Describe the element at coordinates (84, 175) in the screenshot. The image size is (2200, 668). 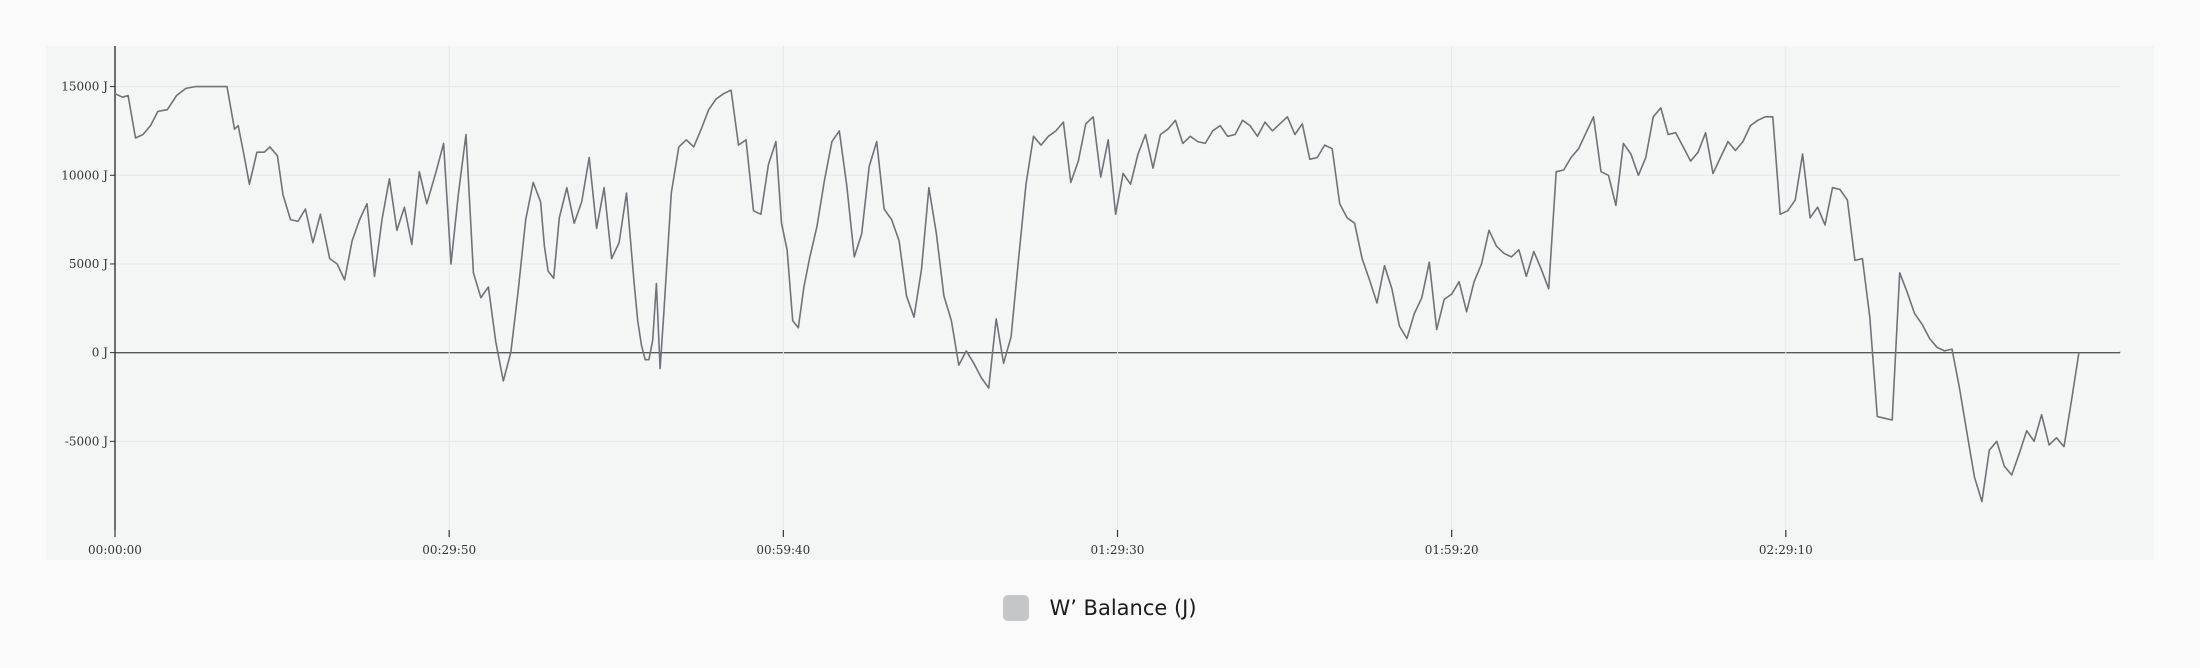
I see `y-tick-label: 10000 J` at that location.